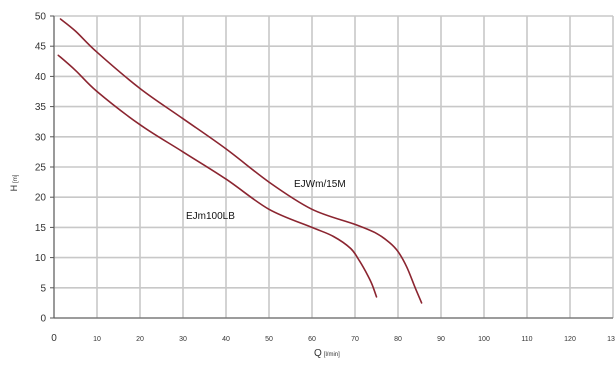 This screenshot has height=365, width=615. I want to click on y-tick-labels: 0 5 10 15 20 25 30 35 40 45 50, so click(41, 168).